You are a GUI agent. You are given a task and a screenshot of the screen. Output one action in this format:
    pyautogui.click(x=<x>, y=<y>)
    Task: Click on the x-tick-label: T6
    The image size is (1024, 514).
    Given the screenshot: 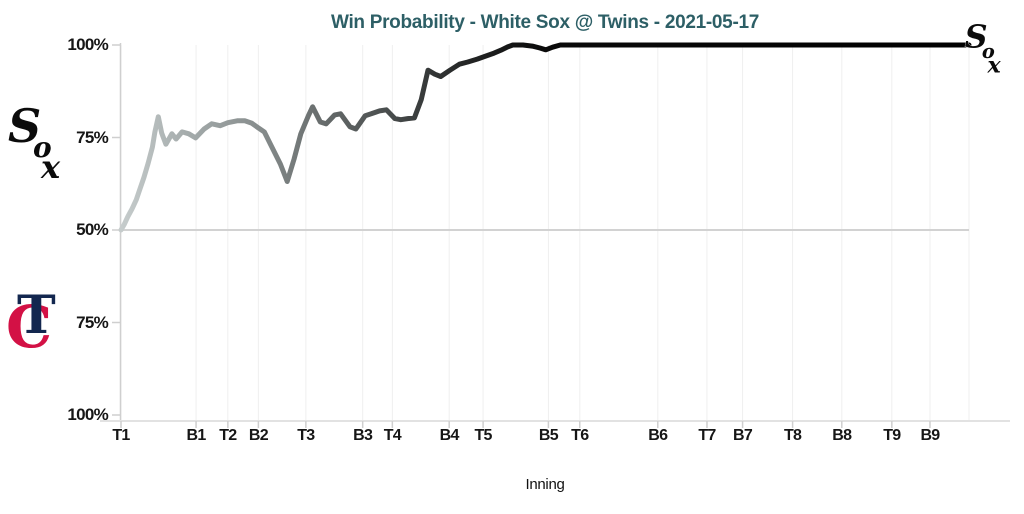 What is the action you would take?
    pyautogui.click(x=580, y=435)
    